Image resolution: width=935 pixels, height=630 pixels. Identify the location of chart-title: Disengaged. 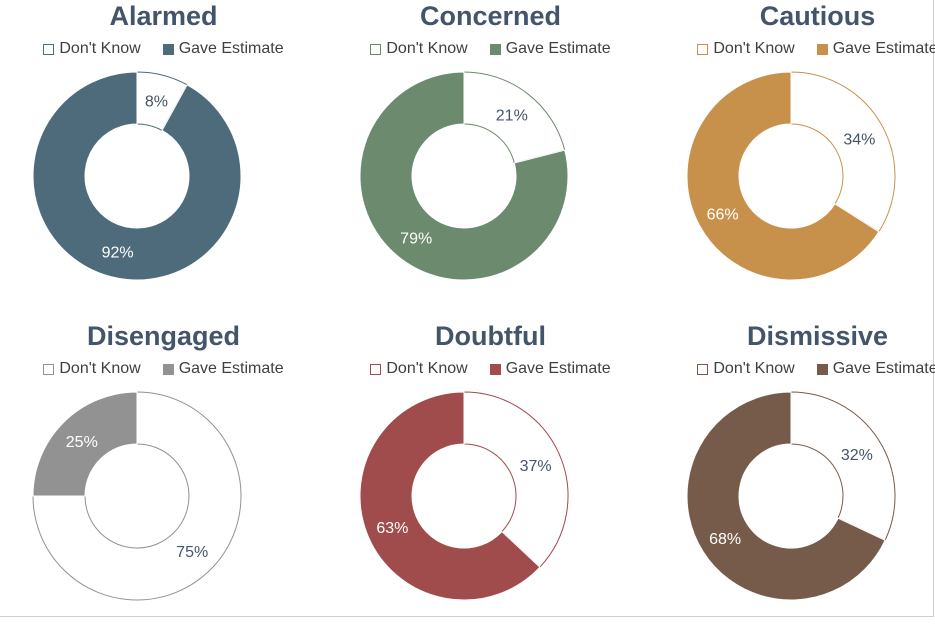
(163, 336).